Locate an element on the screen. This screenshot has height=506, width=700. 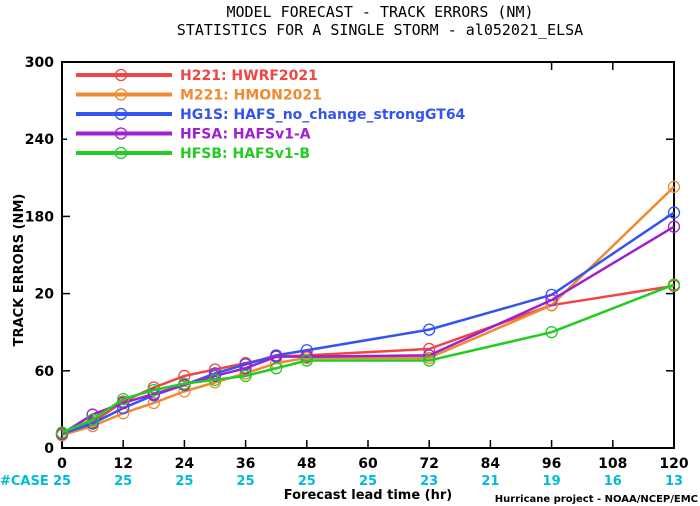
y-tick-label: 60 is located at coordinates (45, 372).